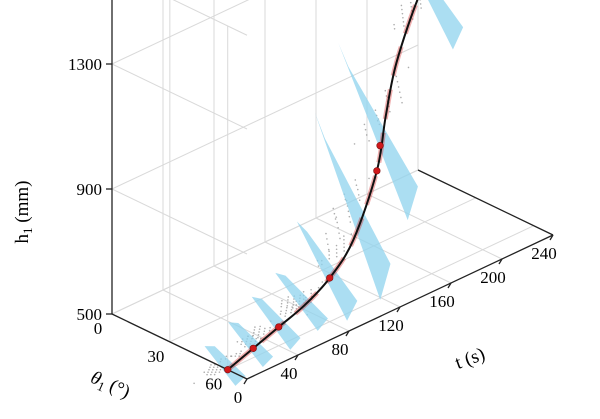 This screenshot has width=600, height=419. Describe the element at coordinates (289, 373) in the screenshot. I see `x-tick-label: 40` at that location.